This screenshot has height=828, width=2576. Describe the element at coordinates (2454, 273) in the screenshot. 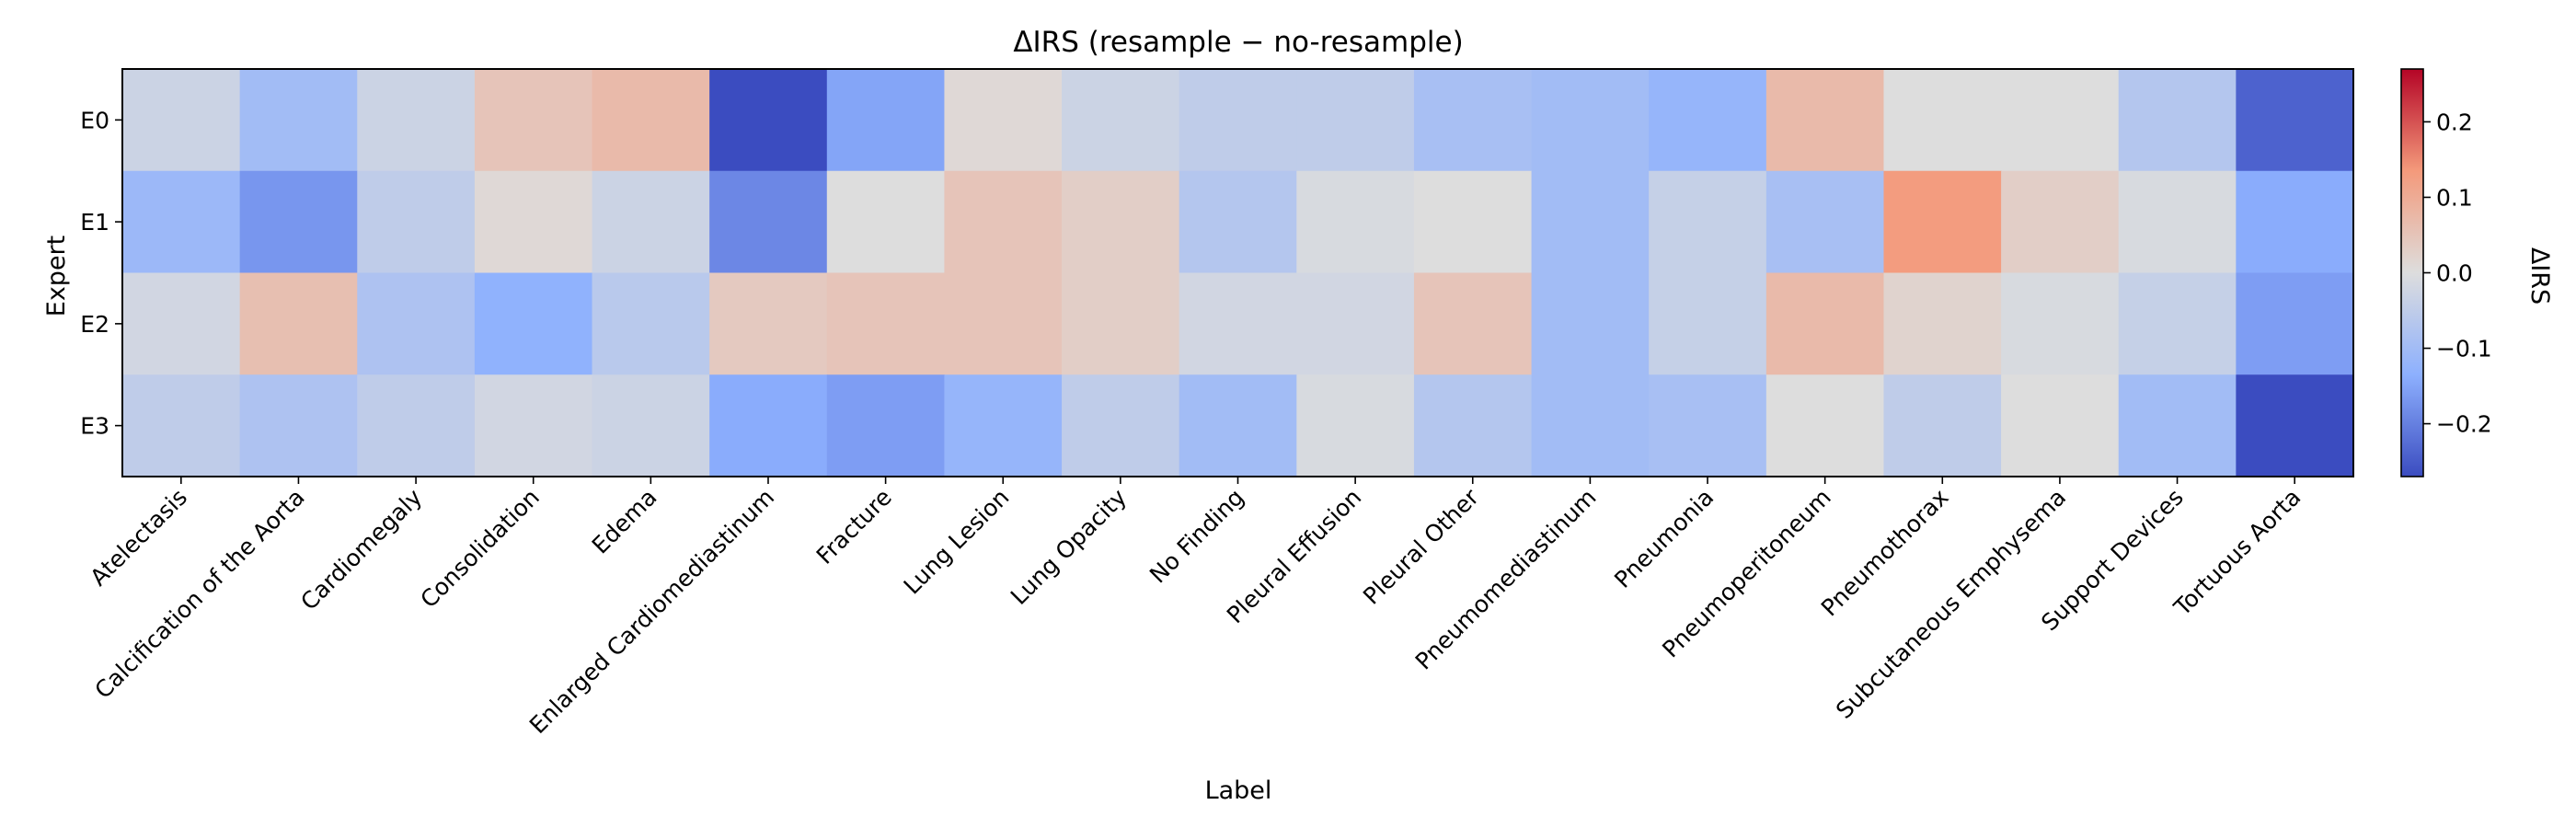

I see `colorbar-tick-label: 0.0` at that location.